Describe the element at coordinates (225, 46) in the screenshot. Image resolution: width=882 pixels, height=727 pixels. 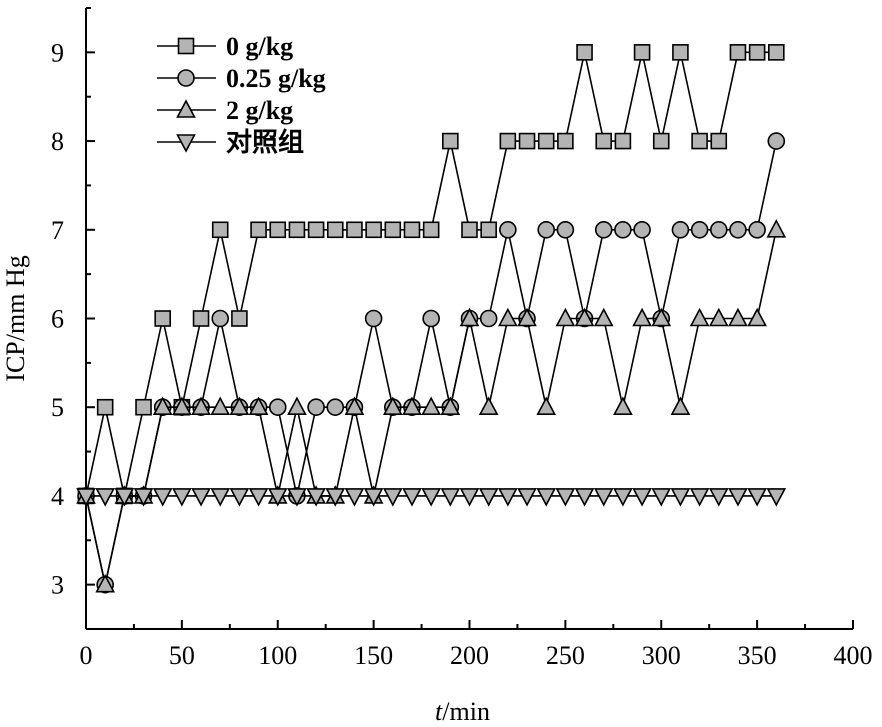
I see `legend-item: 0 g/kg` at that location.